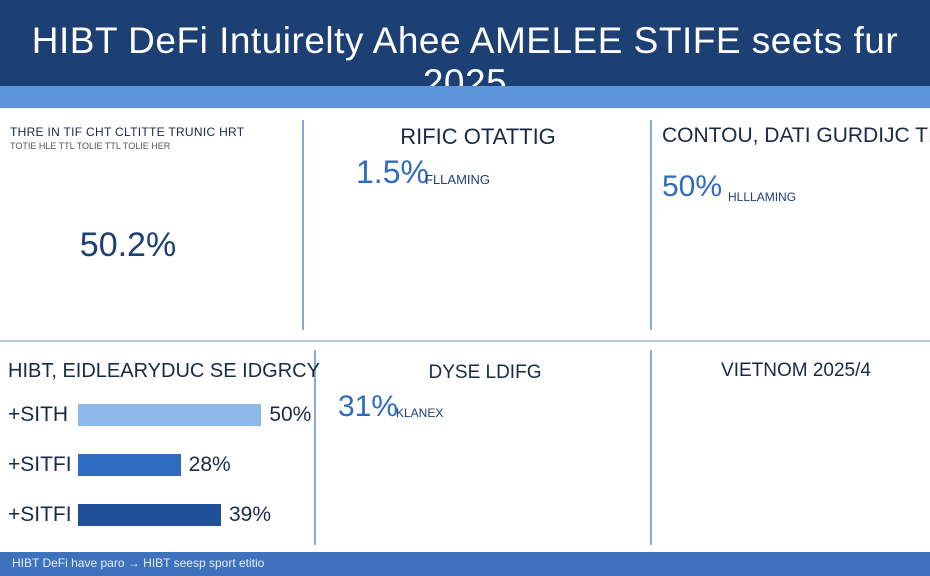 This screenshot has width=930, height=576. Describe the element at coordinates (686, 478) in the screenshot. I see `y-tick-label: 2.580` at that location.